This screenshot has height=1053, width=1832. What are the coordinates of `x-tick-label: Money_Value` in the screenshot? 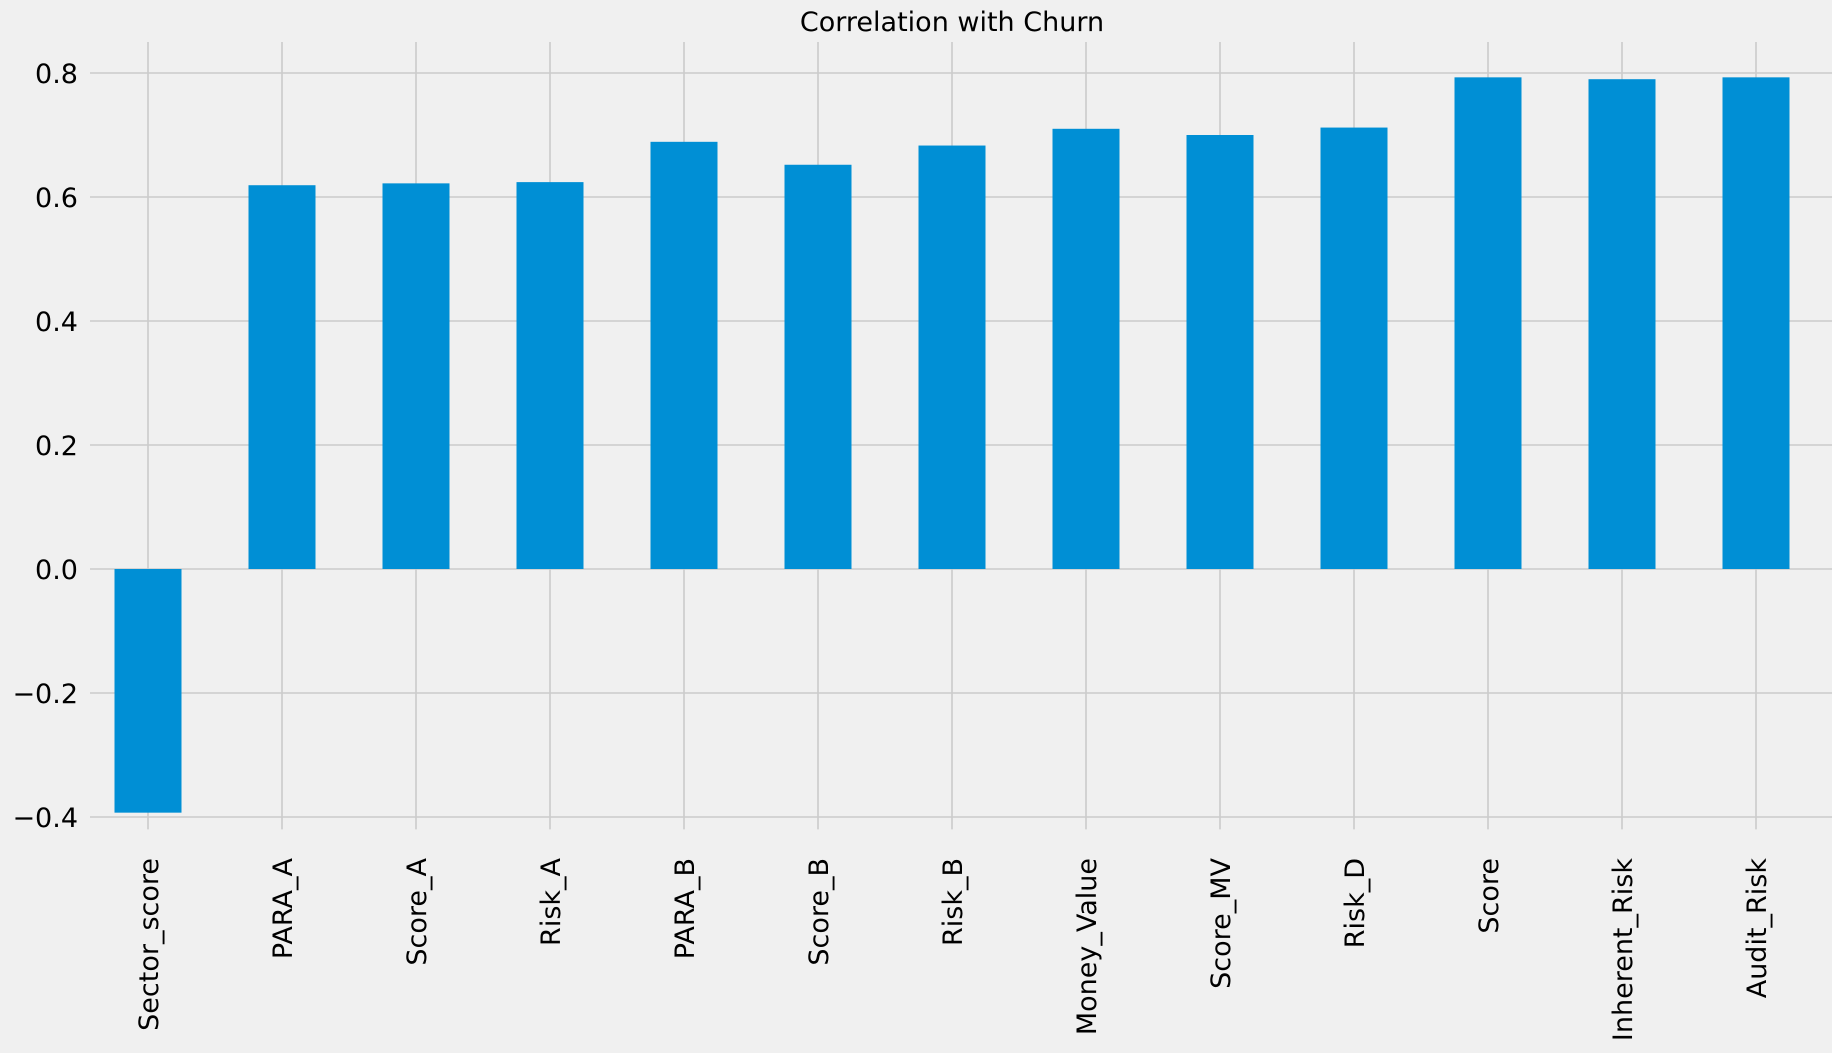 It's located at (1087, 946).